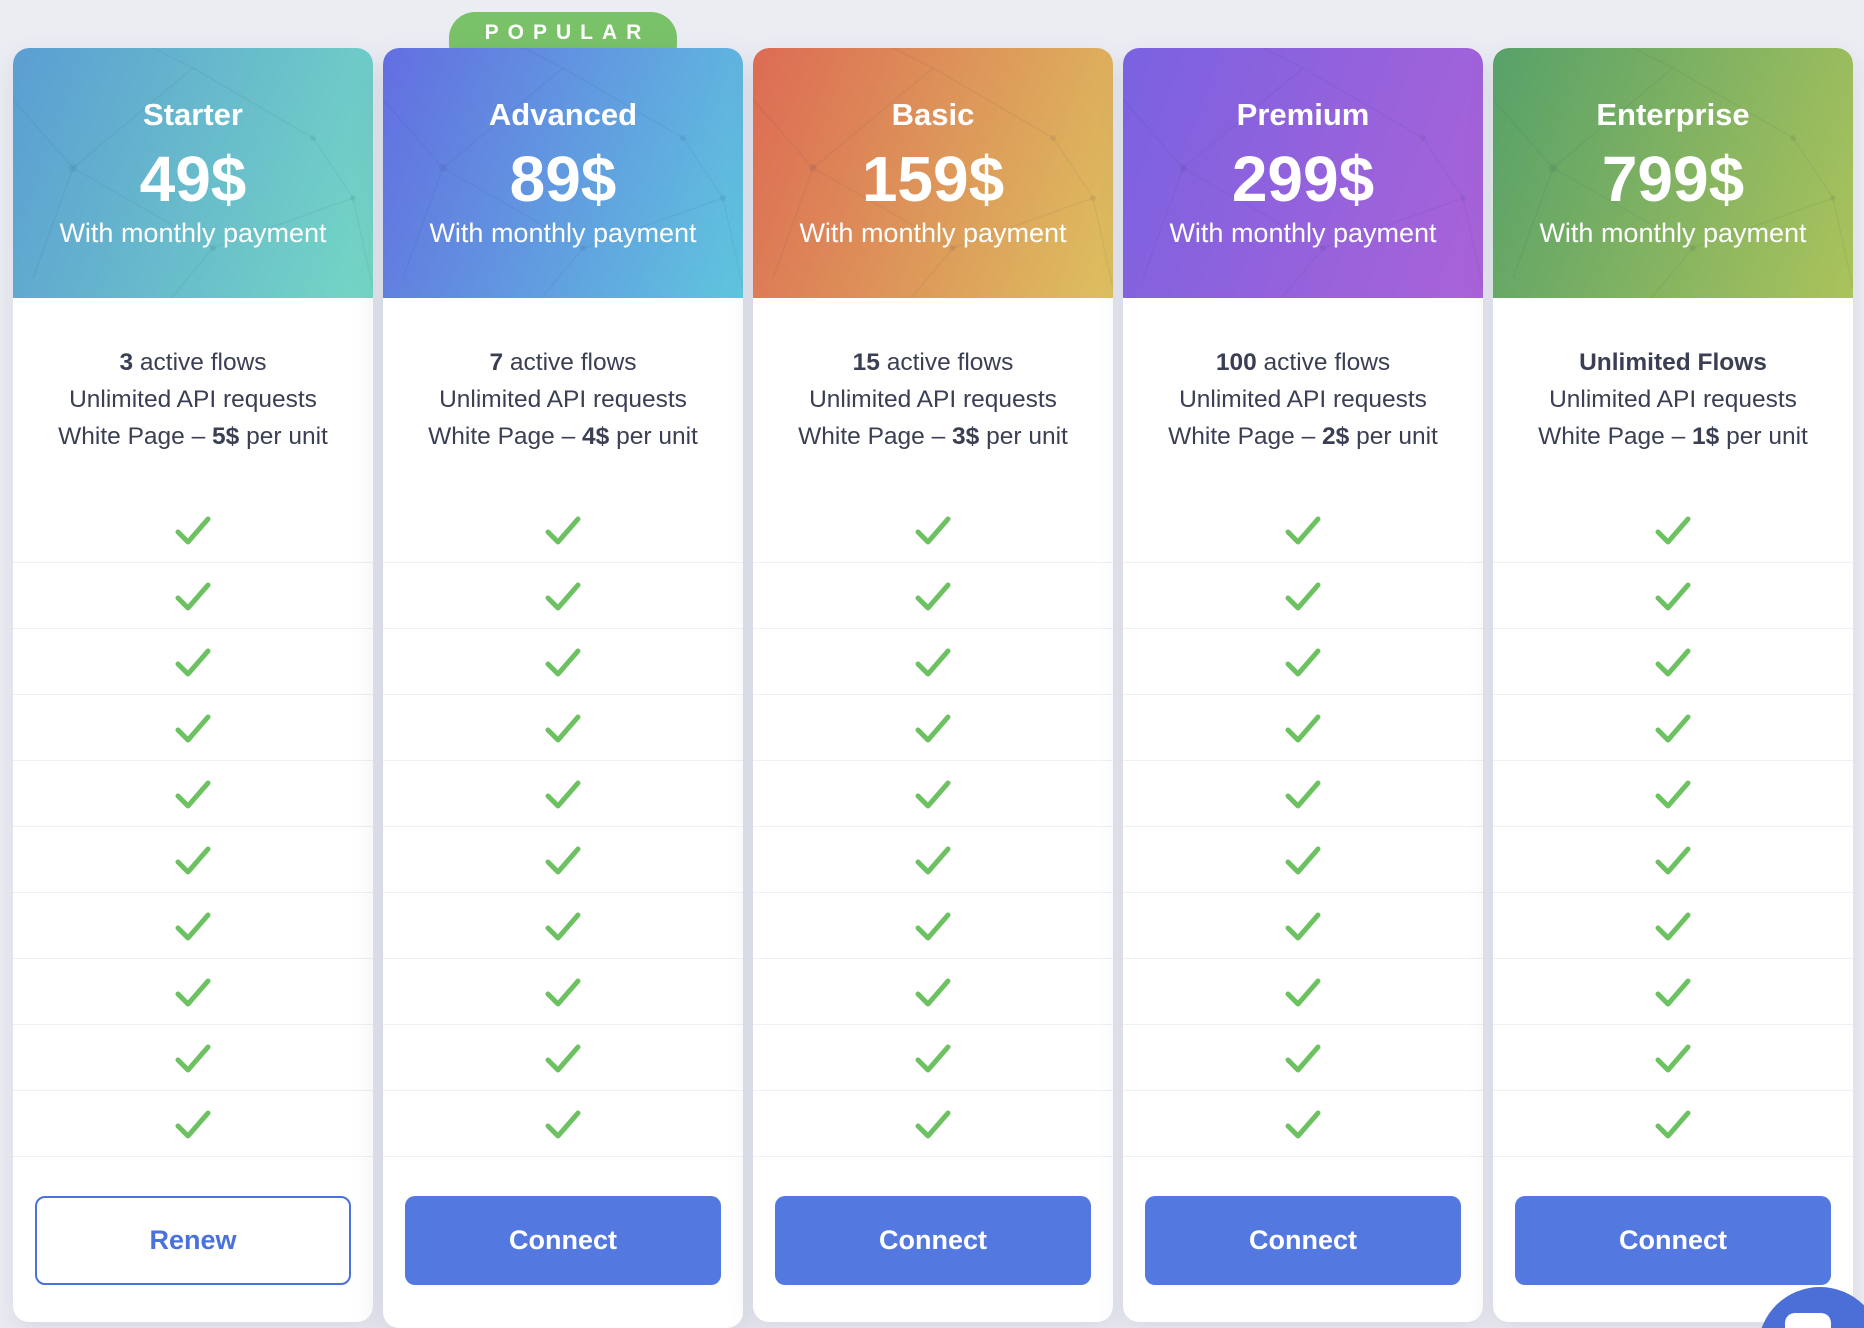  I want to click on plan-name: Advanced, so click(563, 114).